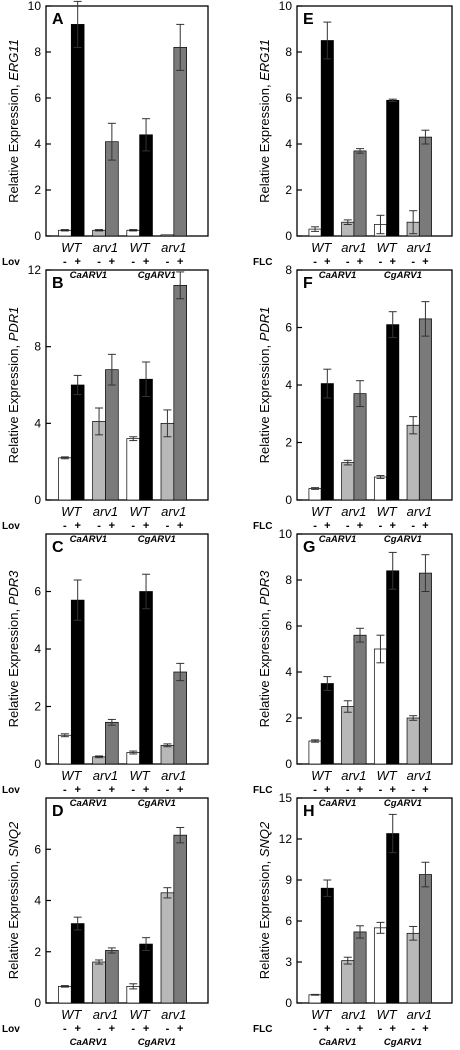 The height and width of the screenshot is (1050, 460). Describe the element at coordinates (264, 121) in the screenshot. I see `y-axis-label: Relative Expression, ERG11` at that location.